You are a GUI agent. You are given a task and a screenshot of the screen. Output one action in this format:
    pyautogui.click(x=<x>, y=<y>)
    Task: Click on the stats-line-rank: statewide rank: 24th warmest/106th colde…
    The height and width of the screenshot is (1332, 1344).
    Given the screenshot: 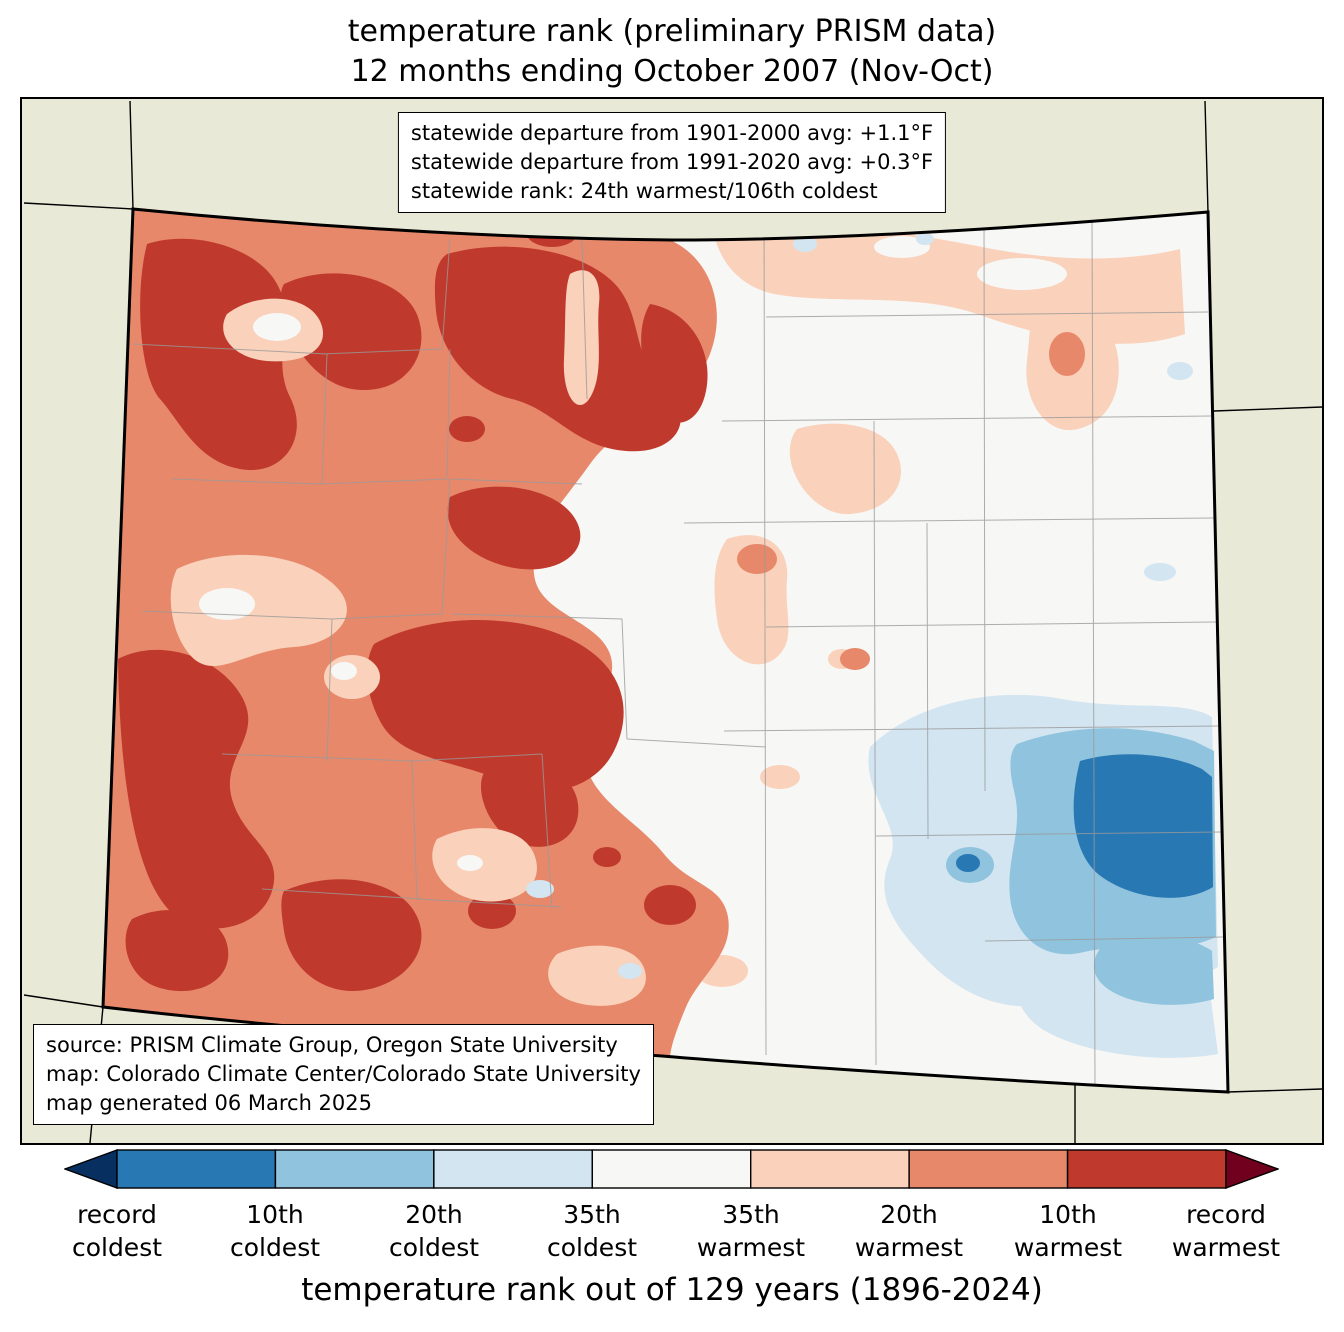 What is the action you would take?
    pyautogui.click(x=644, y=191)
    